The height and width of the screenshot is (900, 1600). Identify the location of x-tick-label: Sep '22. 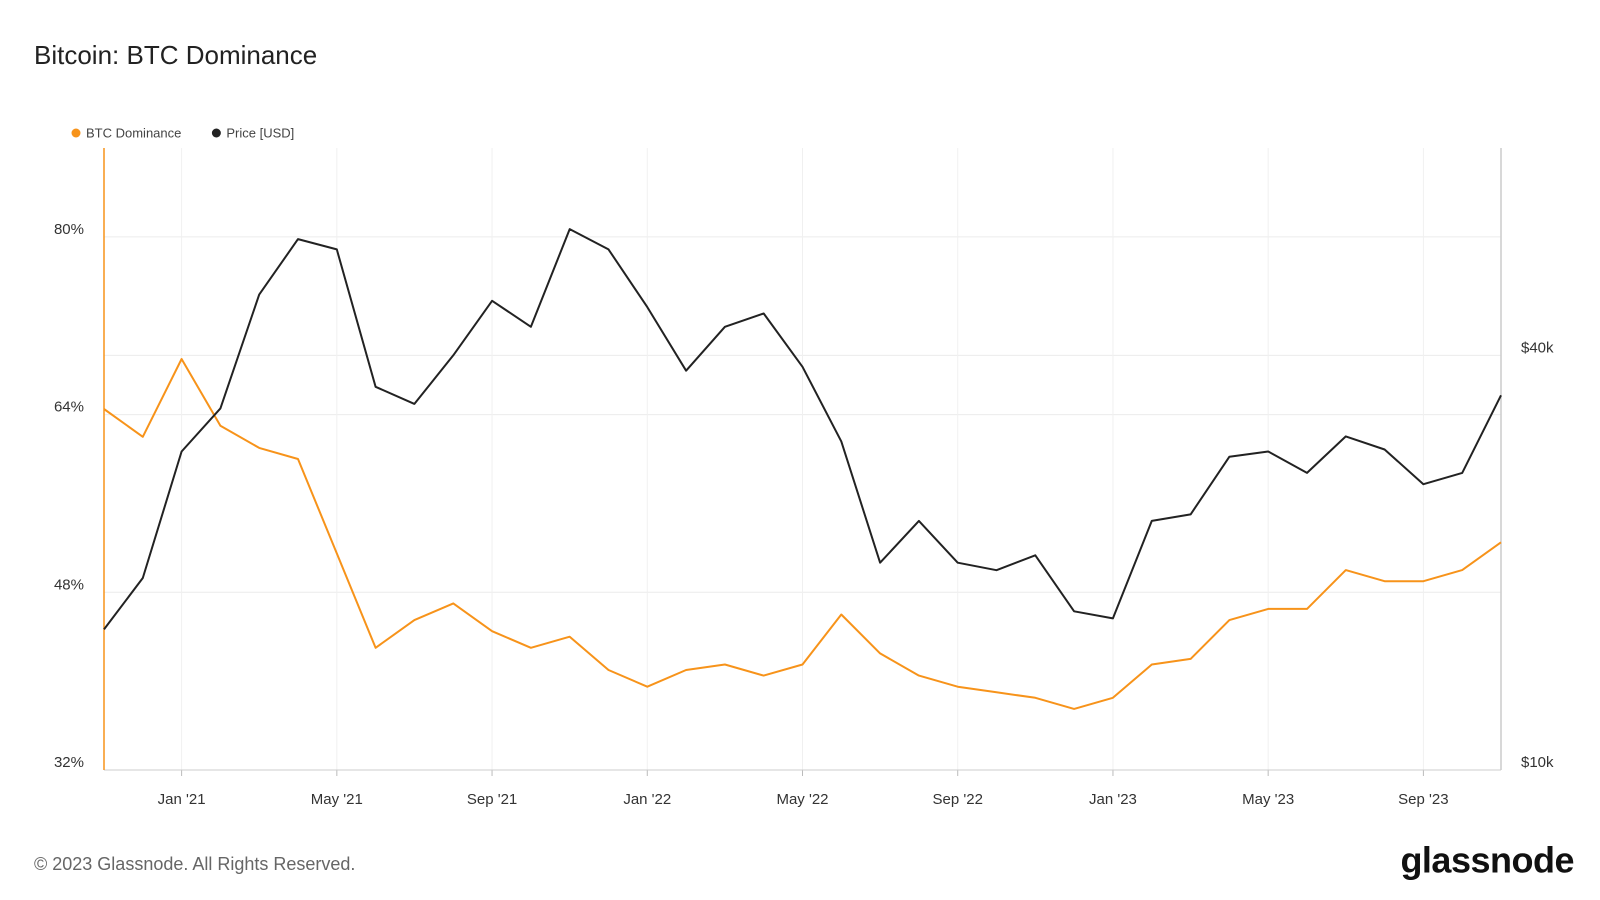
(958, 799).